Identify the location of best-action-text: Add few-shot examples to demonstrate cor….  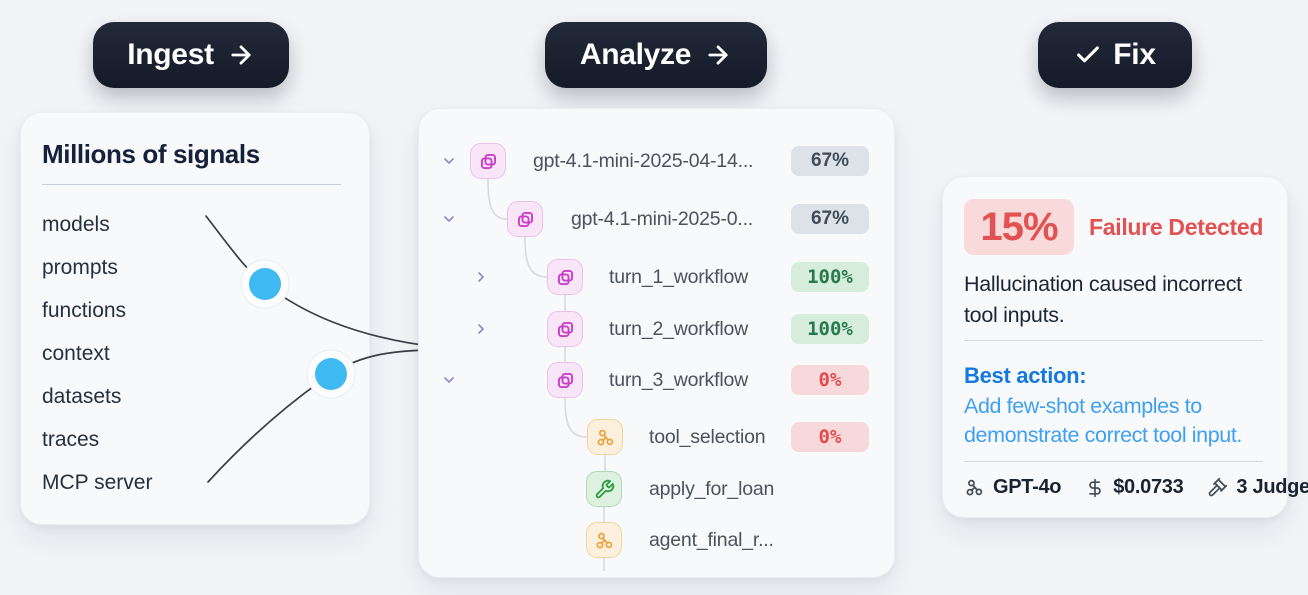
(1103, 420).